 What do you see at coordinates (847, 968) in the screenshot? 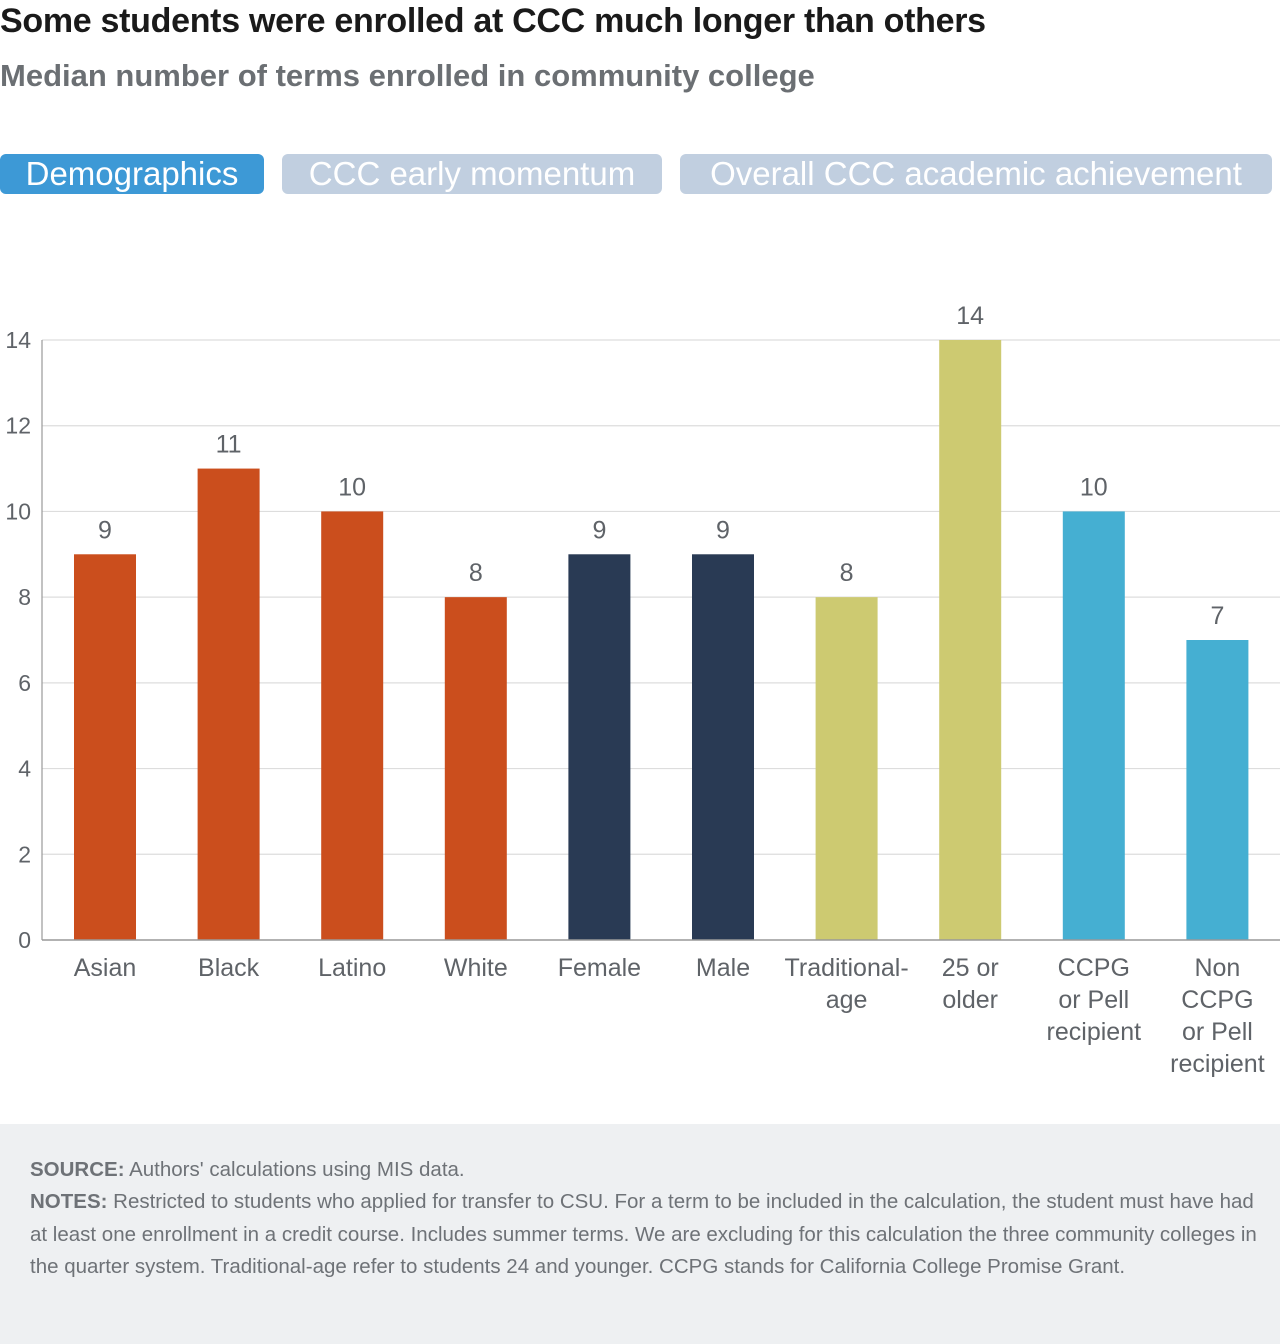
I see `x-tick-label: Traditional-` at bounding box center [847, 968].